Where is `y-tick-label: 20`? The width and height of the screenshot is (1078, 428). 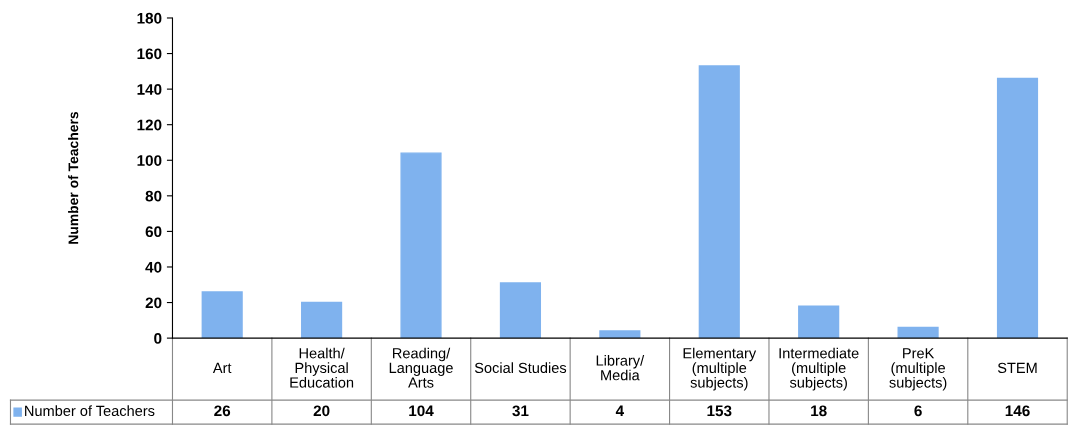 y-tick-label: 20 is located at coordinates (153, 303).